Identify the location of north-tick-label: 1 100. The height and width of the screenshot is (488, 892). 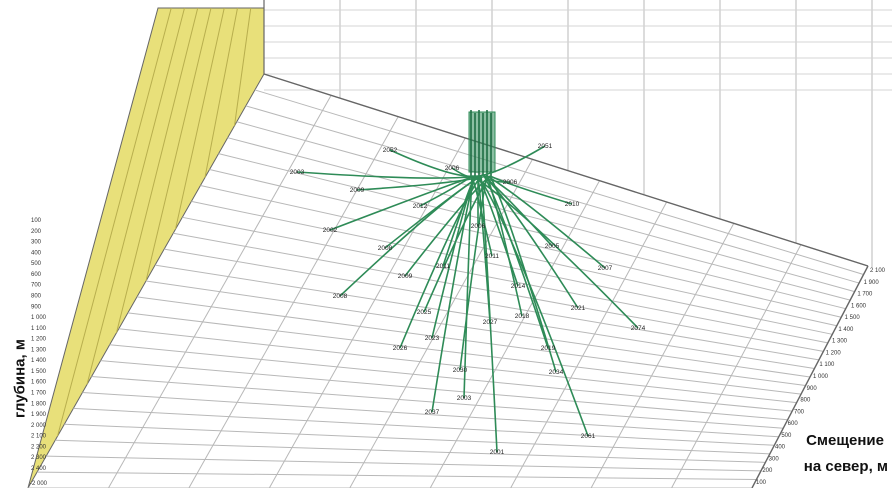
(827, 365).